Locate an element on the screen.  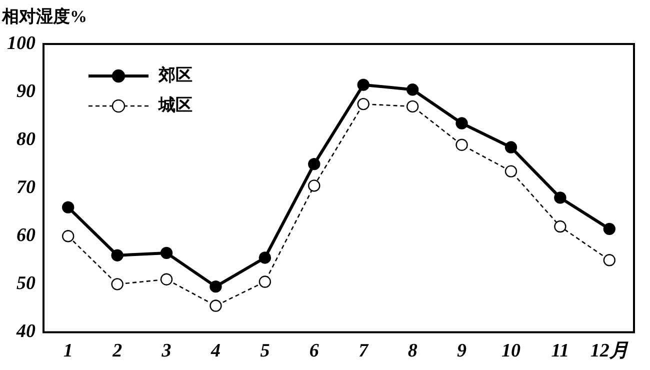
y-tick-label: 90 is located at coordinates (26, 91).